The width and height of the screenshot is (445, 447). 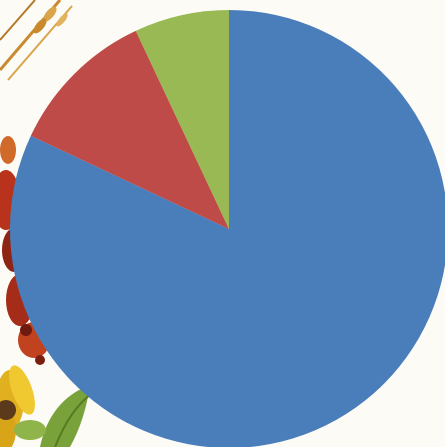 What do you see at coordinates (52, 416) in the screenshot?
I see `green-leaf-decoration` at bounding box center [52, 416].